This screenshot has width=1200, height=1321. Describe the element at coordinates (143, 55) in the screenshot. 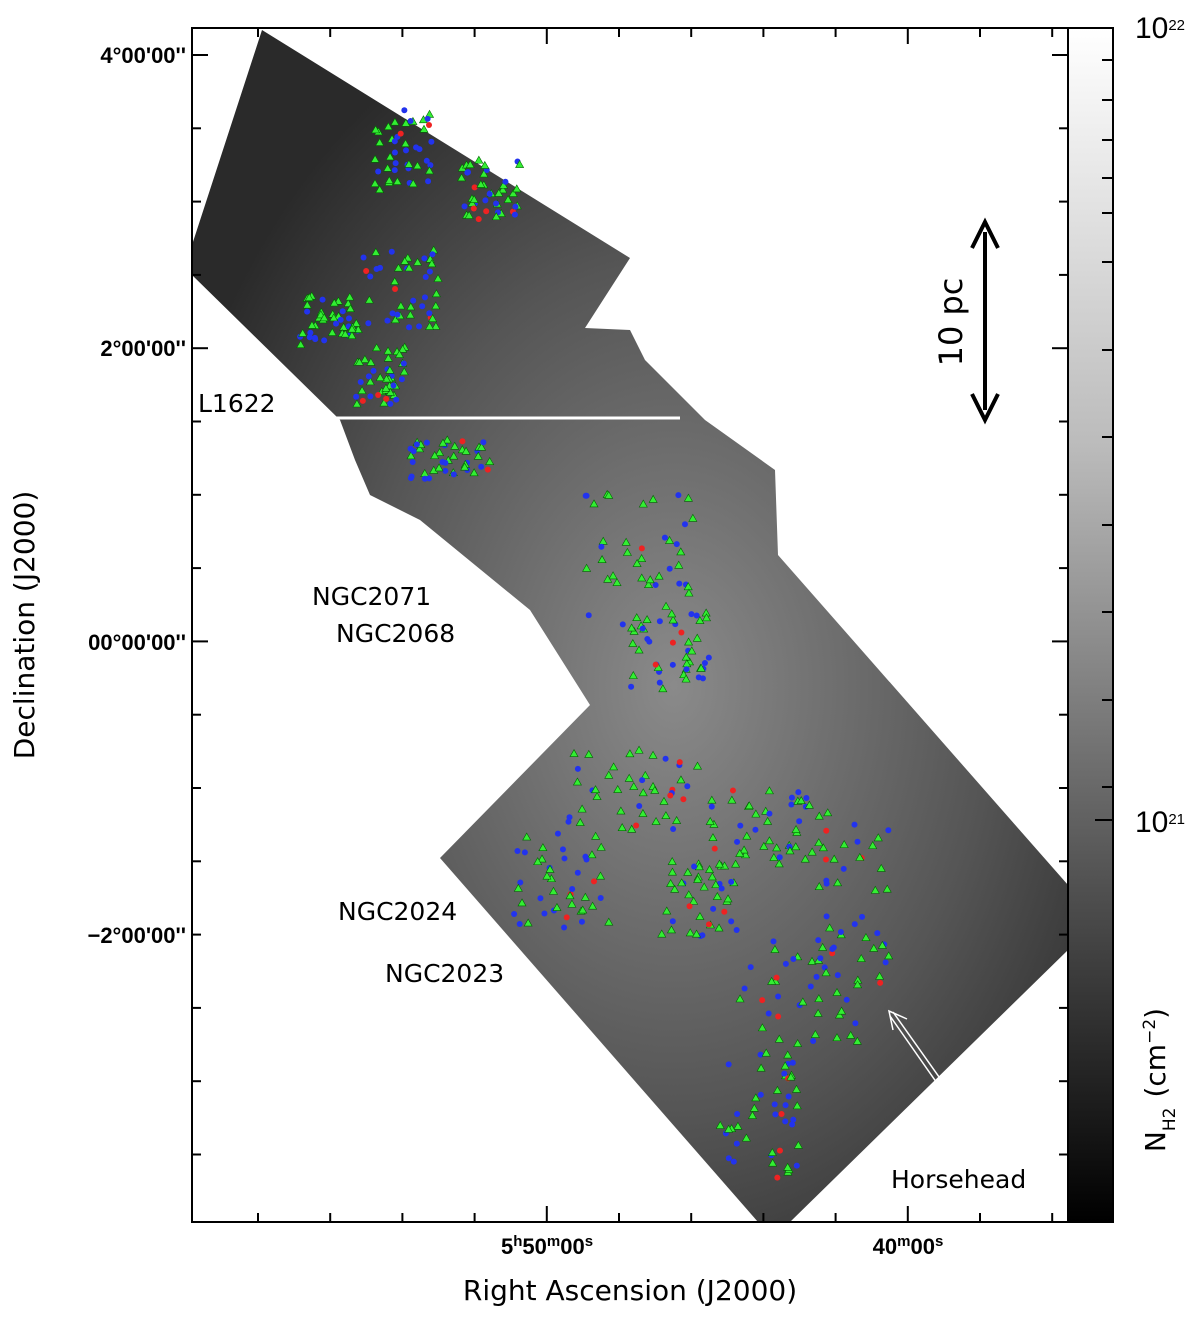

I see `y-tick-label: 4°00'00''` at that location.